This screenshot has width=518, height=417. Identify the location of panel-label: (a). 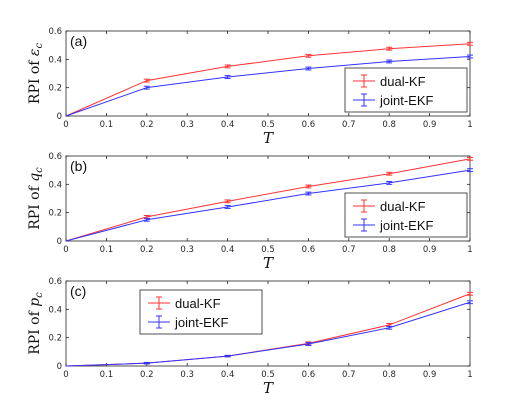
(78, 41).